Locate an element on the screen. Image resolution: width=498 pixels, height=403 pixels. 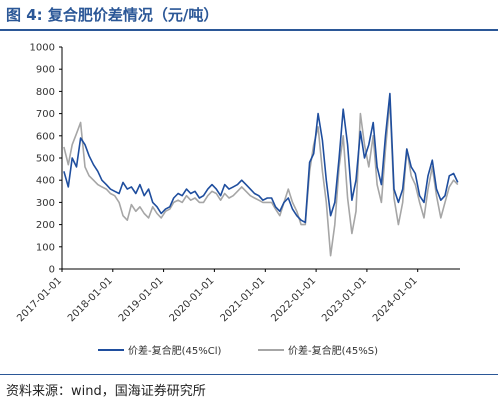
x-tick-label: 2017-01-01 is located at coordinates (39, 299).